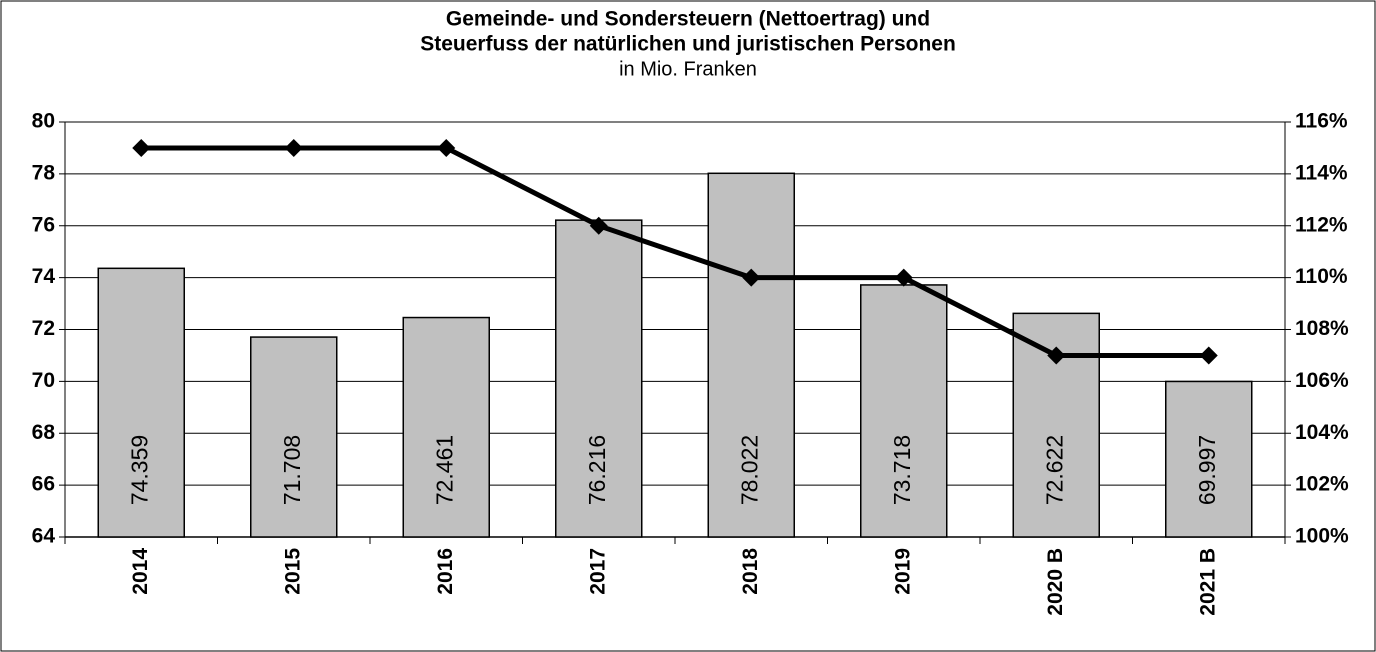 This screenshot has width=1376, height=652. What do you see at coordinates (44, 172) in the screenshot?
I see `y-tick-label: 78` at bounding box center [44, 172].